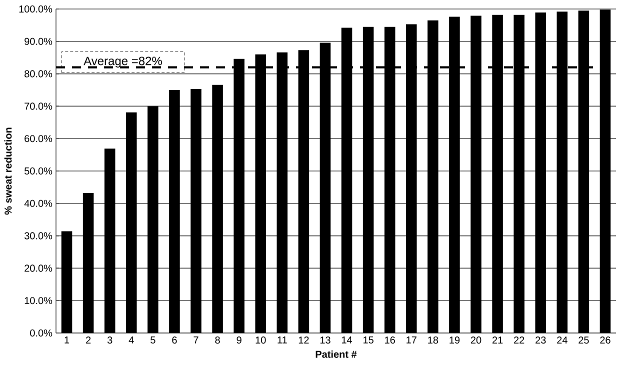 The image size is (622, 381). Describe the element at coordinates (239, 340) in the screenshot. I see `x-tick-label: 9` at that location.